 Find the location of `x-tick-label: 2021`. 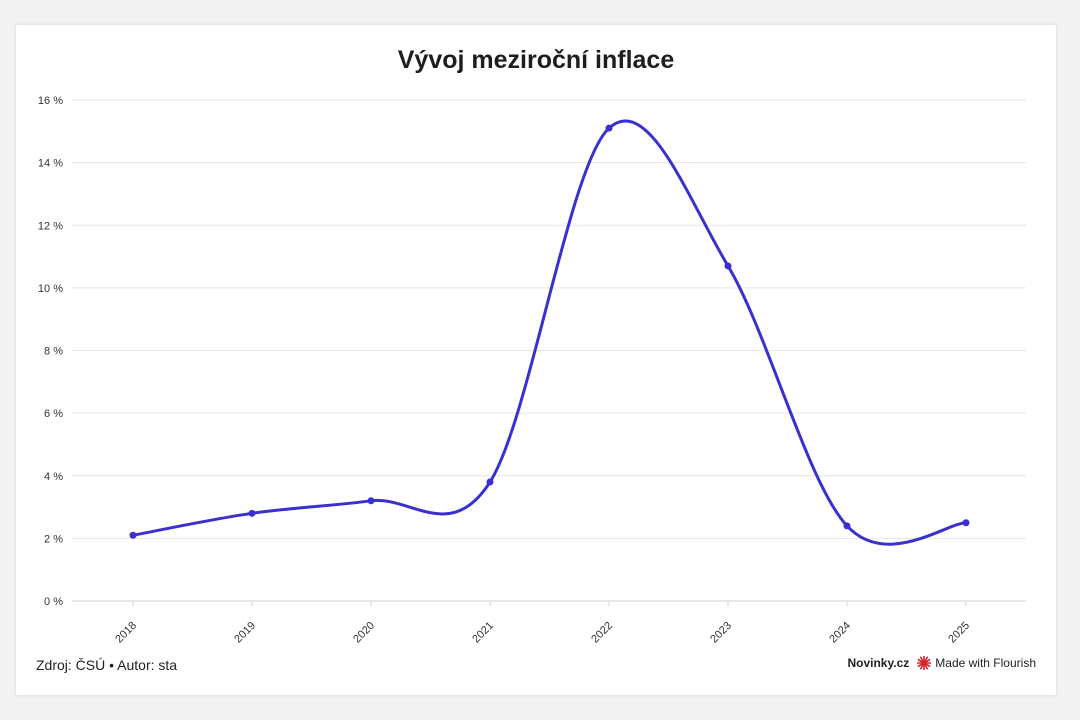

x-tick-label: 2021 is located at coordinates (483, 633).